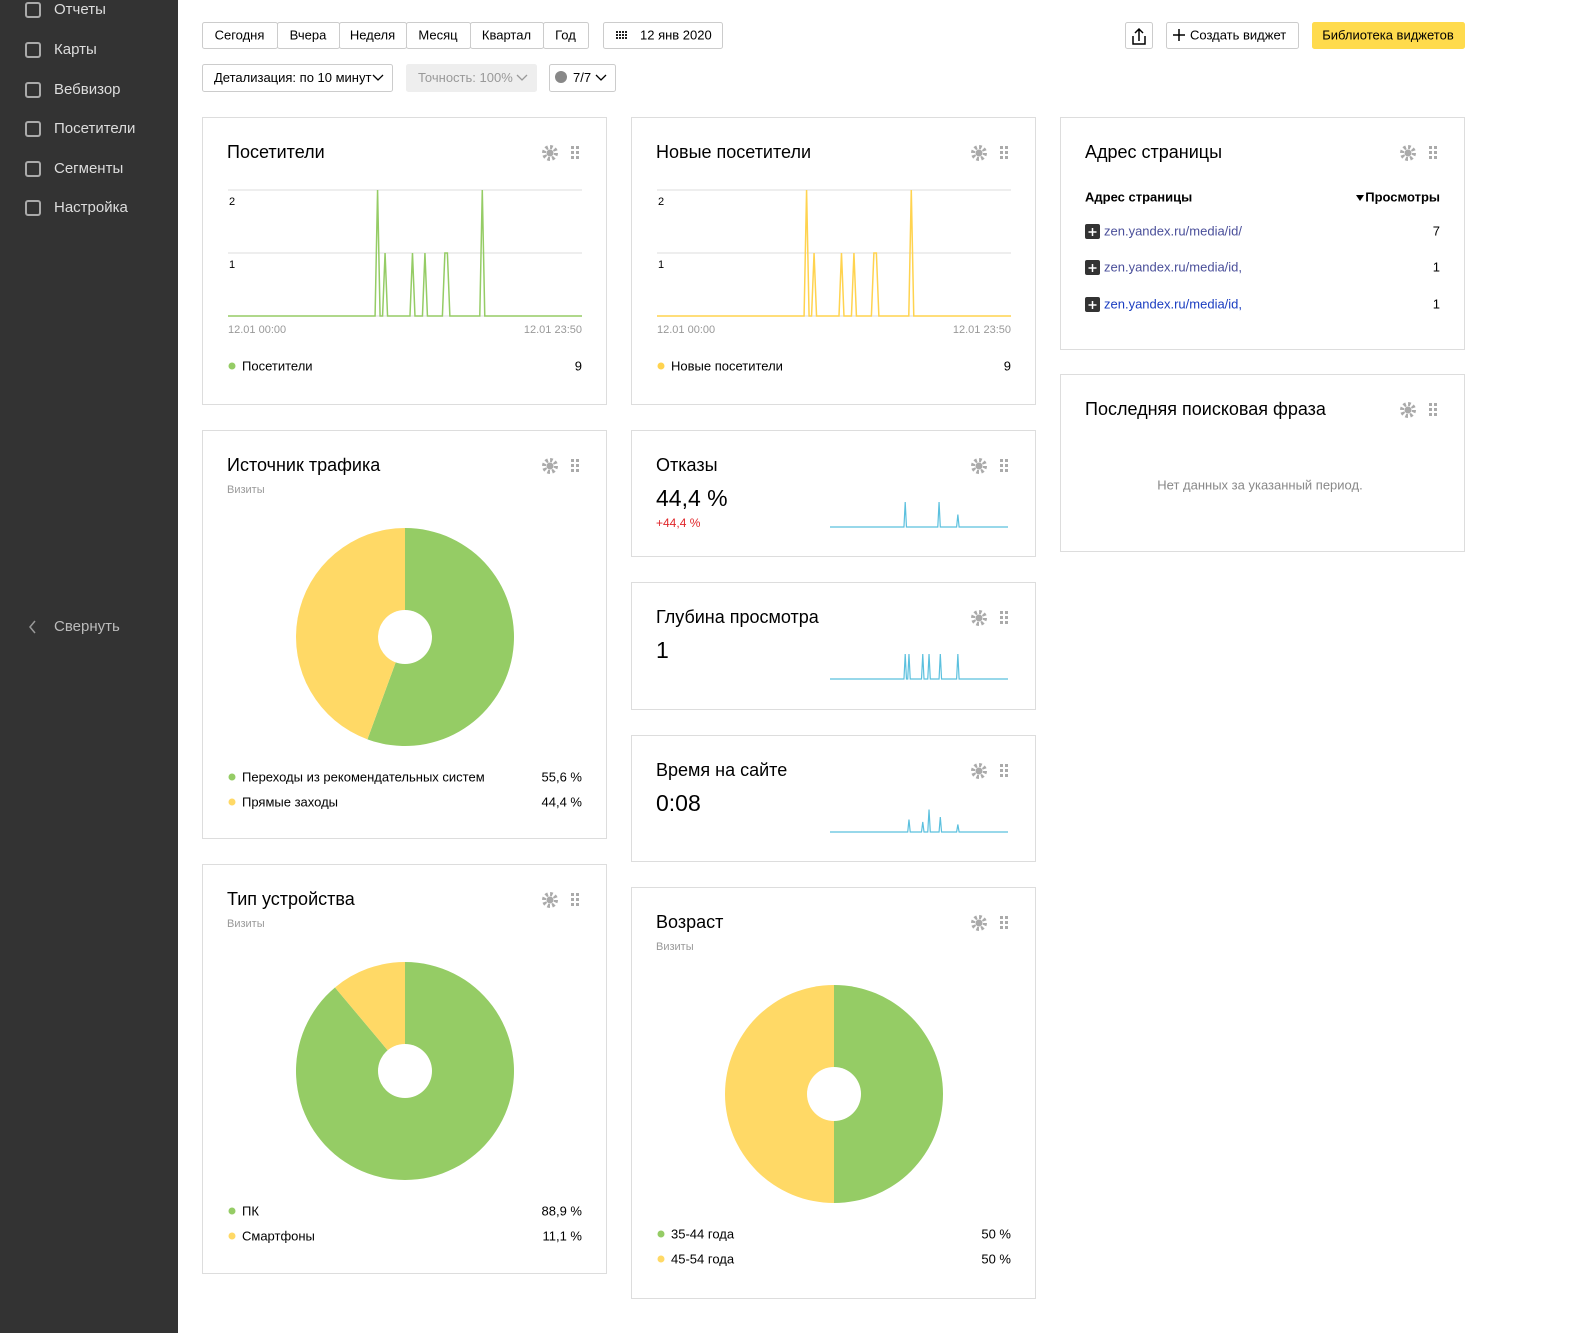 This screenshot has width=1583, height=1333. I want to click on button-label: Неделя, so click(372, 34).